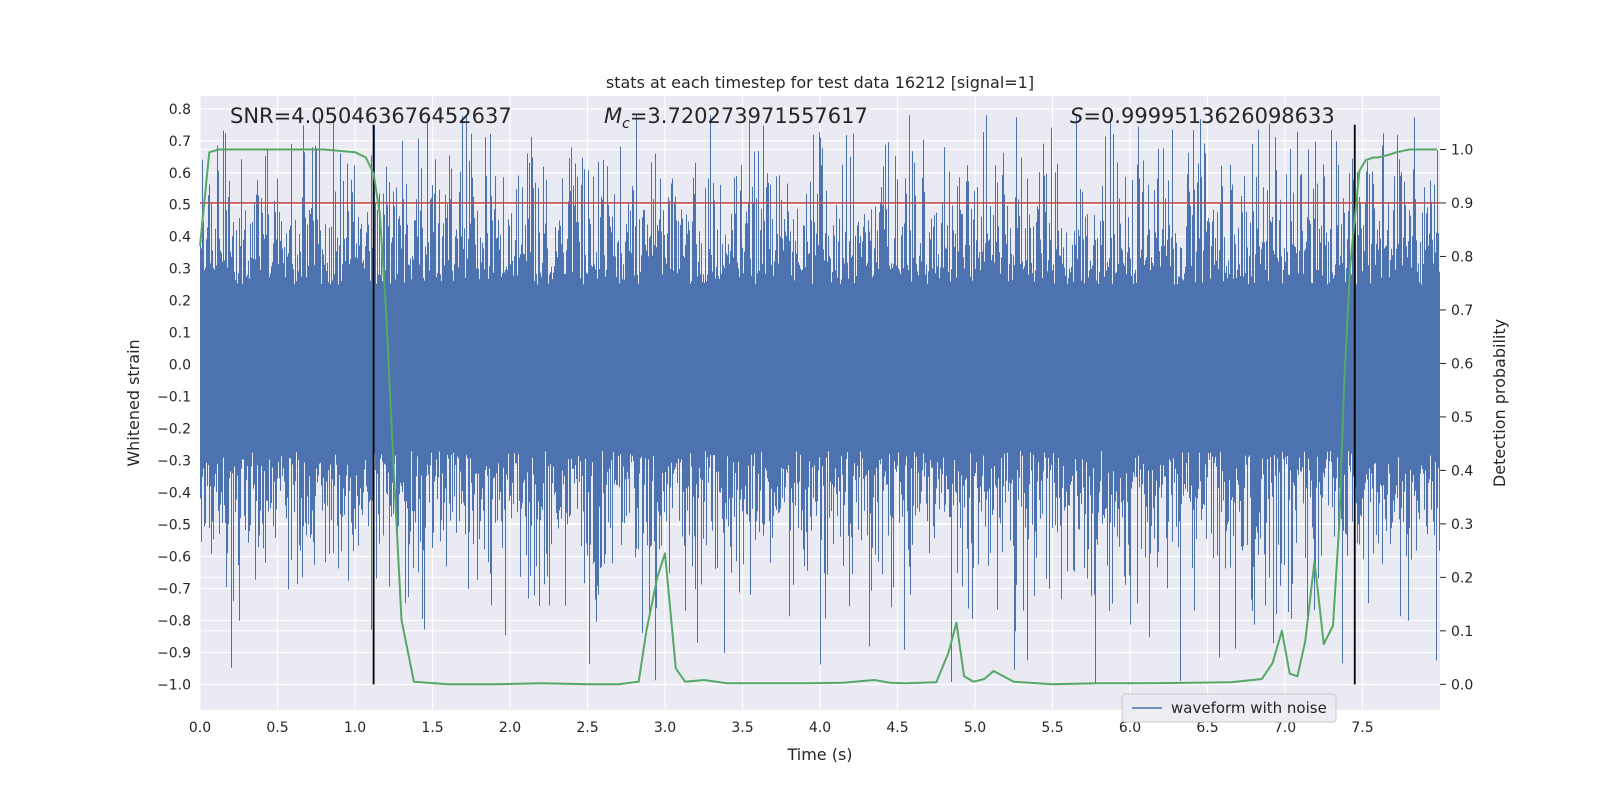  I want to click on y-left-tick-label: 0.7, so click(180, 142).